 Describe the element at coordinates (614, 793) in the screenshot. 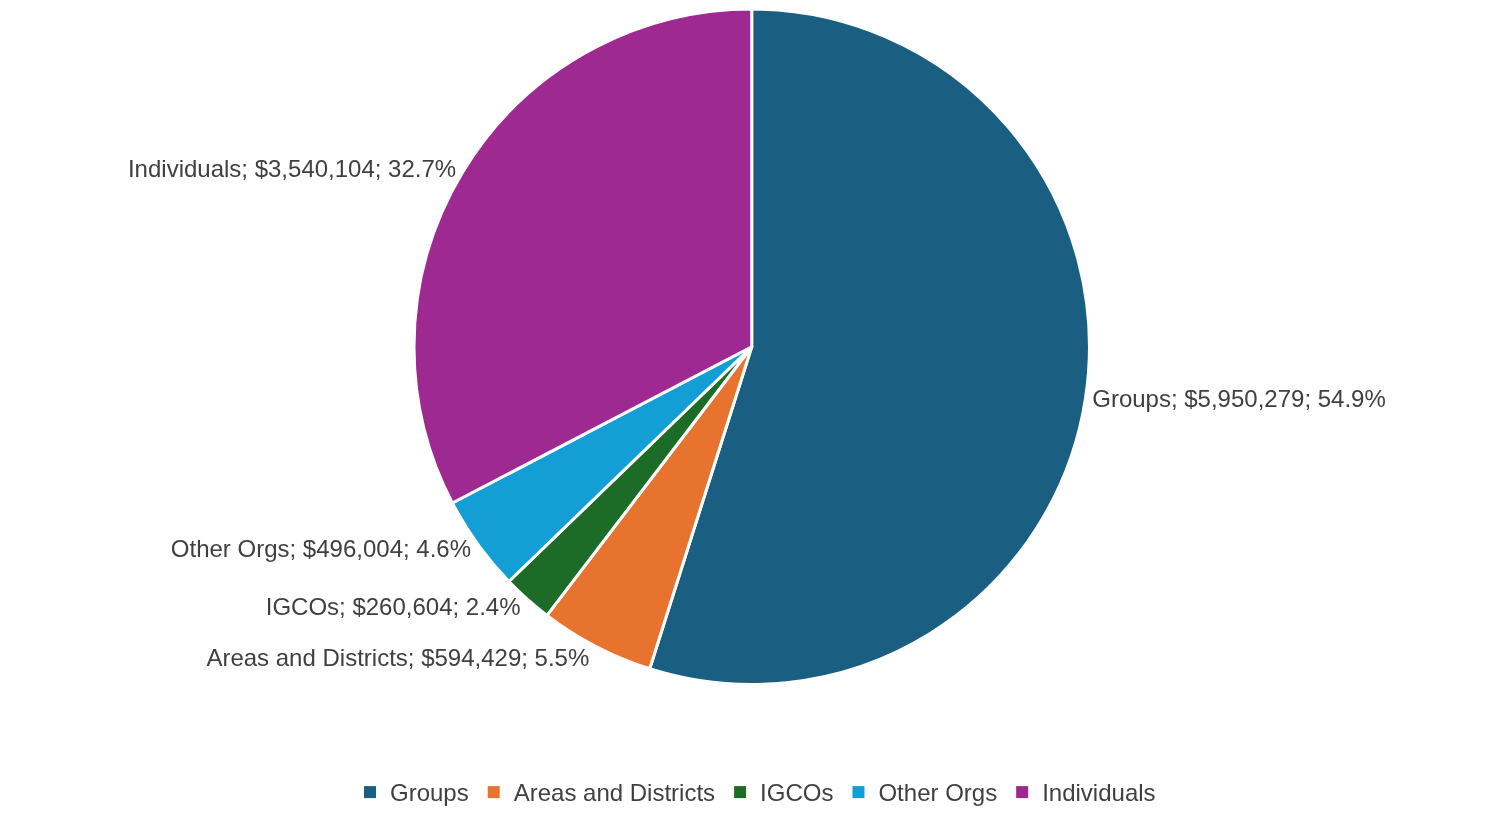

I see `legend-label: Areas and Districts` at that location.